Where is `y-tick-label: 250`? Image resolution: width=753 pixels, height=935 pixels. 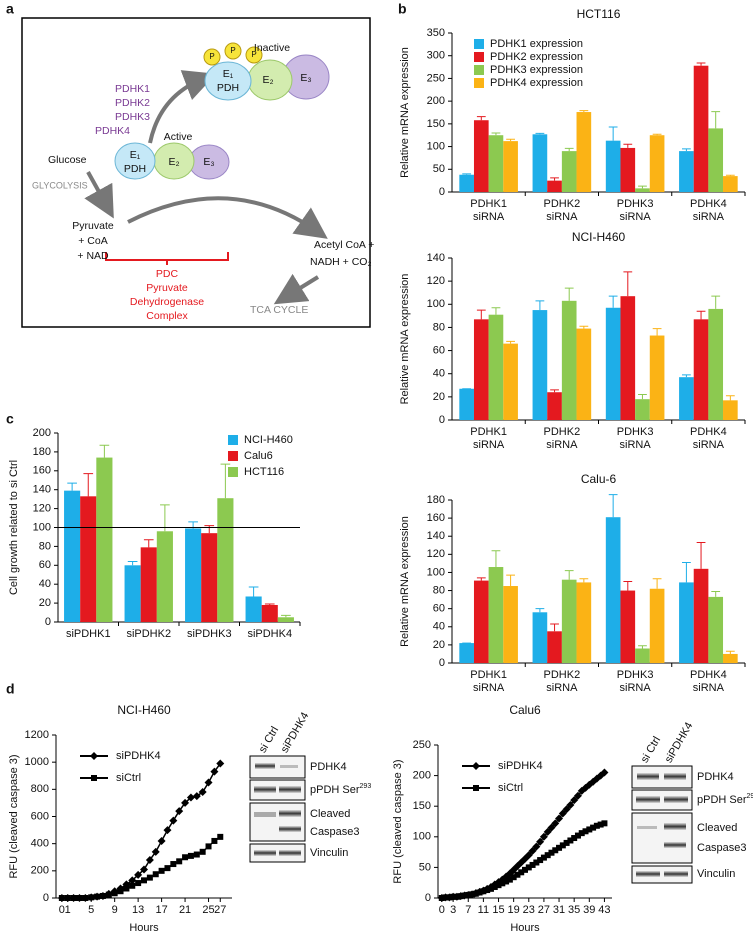
y-tick-label: 250 is located at coordinates (436, 78).